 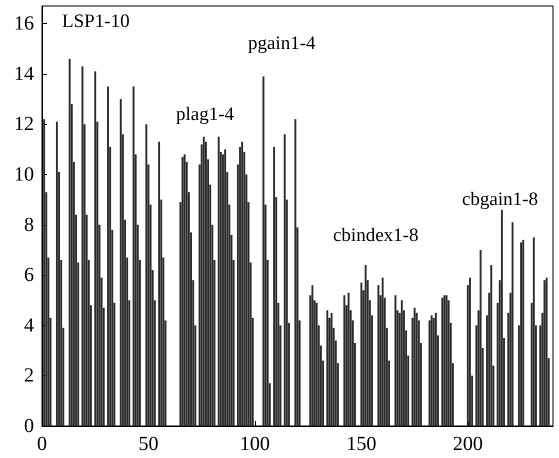 I want to click on y-tick-label: 16, so click(x=24, y=23).